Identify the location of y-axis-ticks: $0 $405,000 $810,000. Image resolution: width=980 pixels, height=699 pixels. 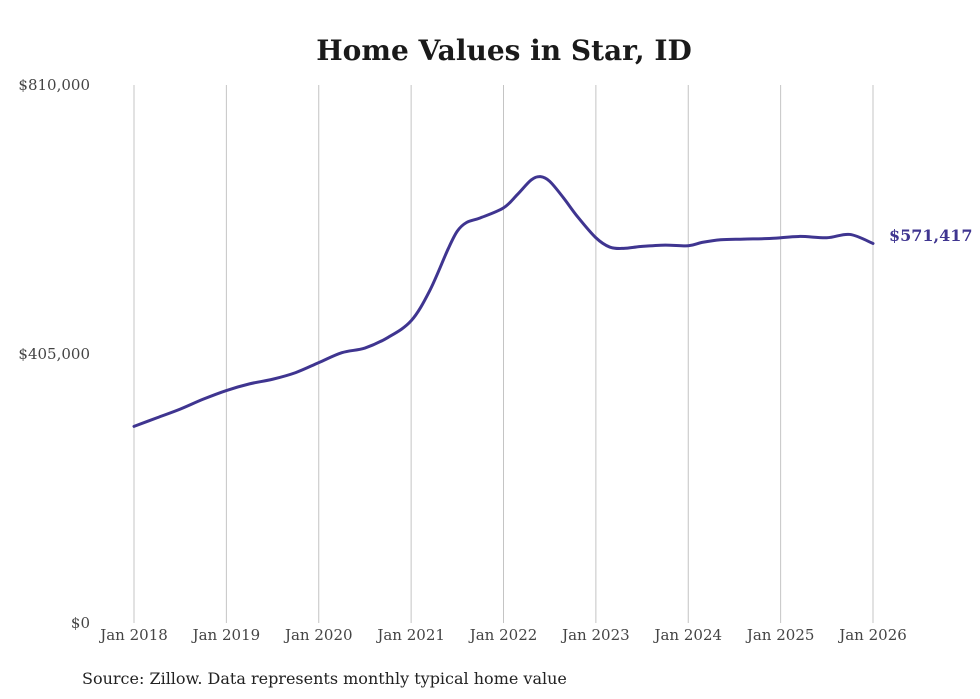
(54, 354).